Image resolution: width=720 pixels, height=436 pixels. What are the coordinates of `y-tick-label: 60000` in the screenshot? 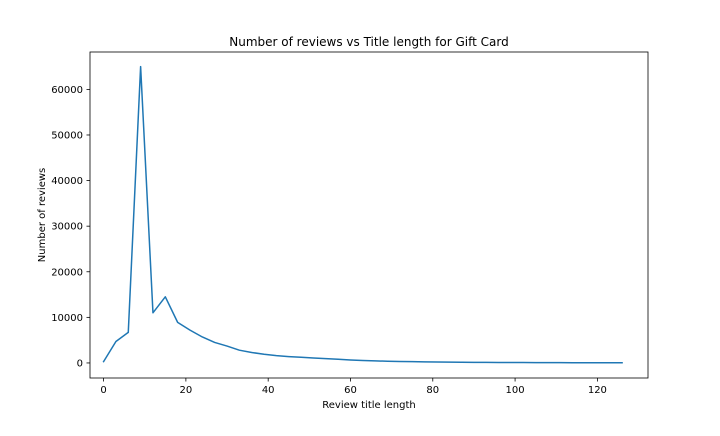 It's located at (67, 90).